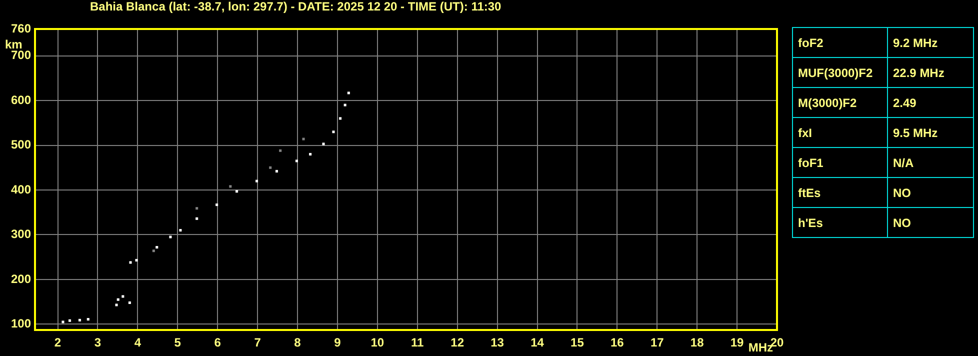 This screenshot has height=356, width=978. What do you see at coordinates (298, 343) in the screenshot?
I see `x-tick-label: 8` at bounding box center [298, 343].